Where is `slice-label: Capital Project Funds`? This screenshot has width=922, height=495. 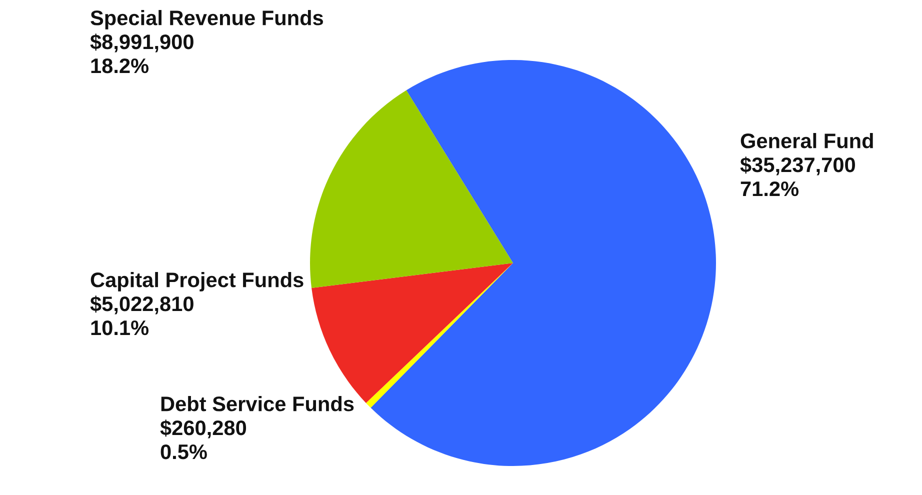 slice-label: Capital Project Funds is located at coordinates (197, 282).